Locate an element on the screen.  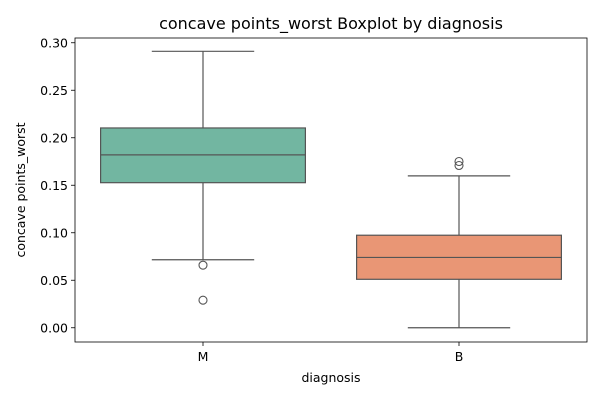
y-tick-label: 0.30 is located at coordinates (54, 42).